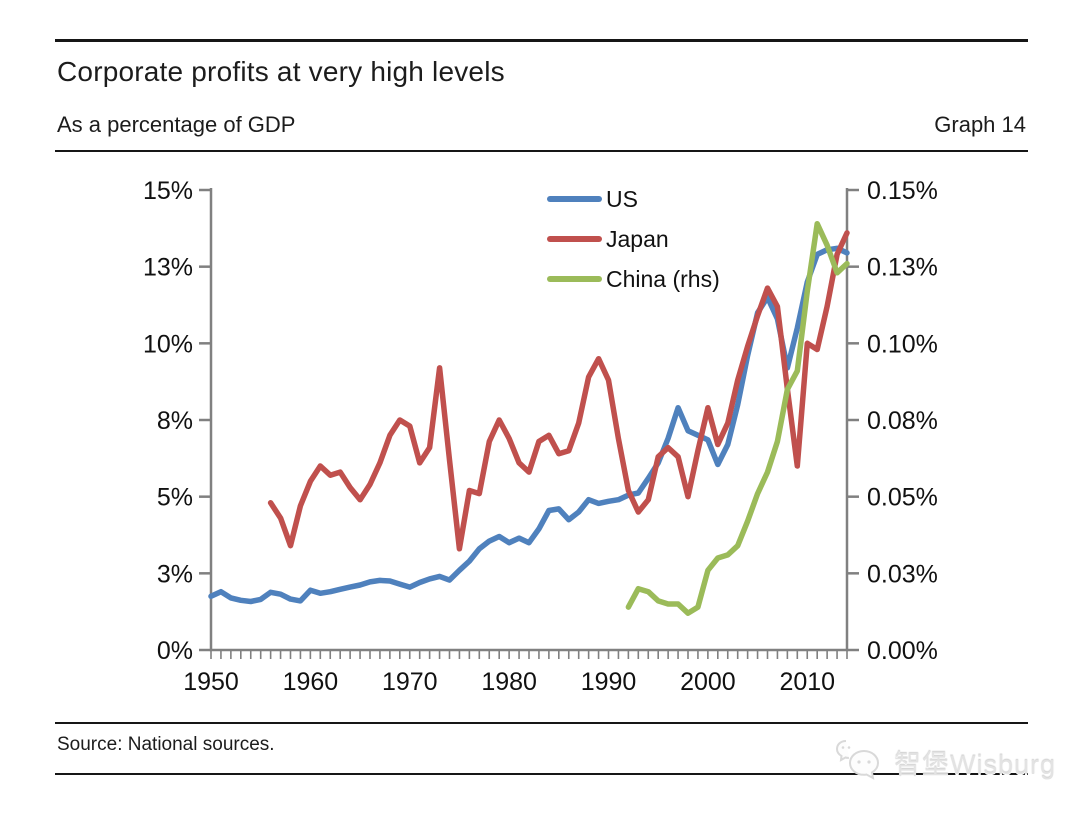 The height and width of the screenshot is (813, 1080). I want to click on legend-item-china: China (rhs), so click(633, 279).